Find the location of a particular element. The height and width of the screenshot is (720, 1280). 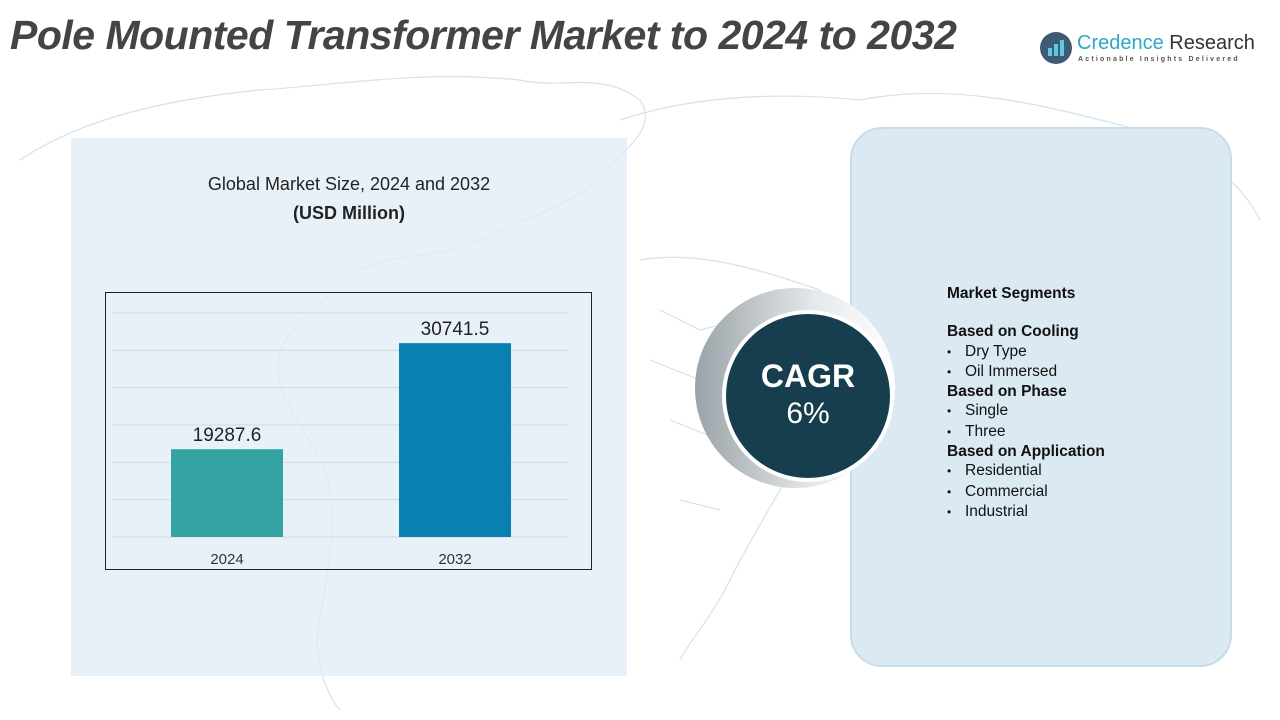

segment-item: Dry Type is located at coordinates (1026, 352).